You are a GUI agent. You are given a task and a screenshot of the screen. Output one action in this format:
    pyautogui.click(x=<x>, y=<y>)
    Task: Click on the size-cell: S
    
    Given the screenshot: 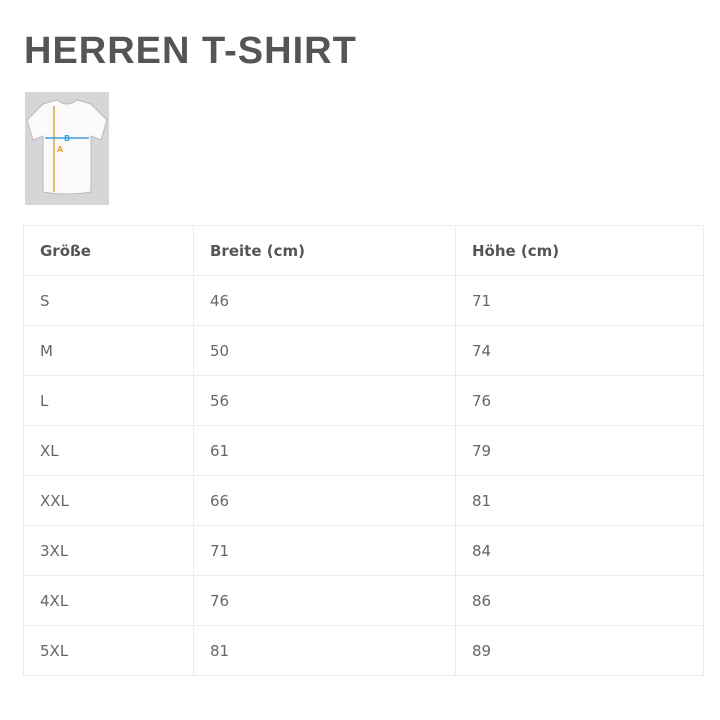 What is the action you would take?
    pyautogui.click(x=108, y=300)
    